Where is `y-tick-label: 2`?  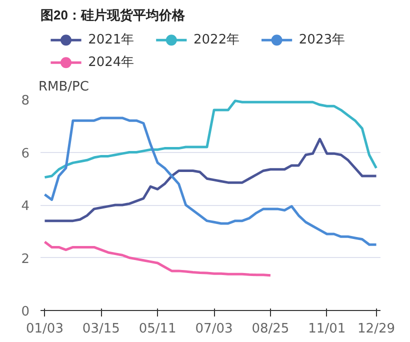
y-tick-label: 2 is located at coordinates (25, 259).